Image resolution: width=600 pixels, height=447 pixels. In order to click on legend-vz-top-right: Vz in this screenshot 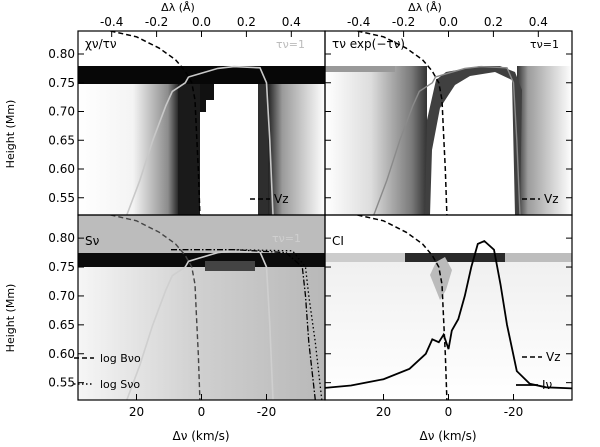, I will do `click(551, 199)`.